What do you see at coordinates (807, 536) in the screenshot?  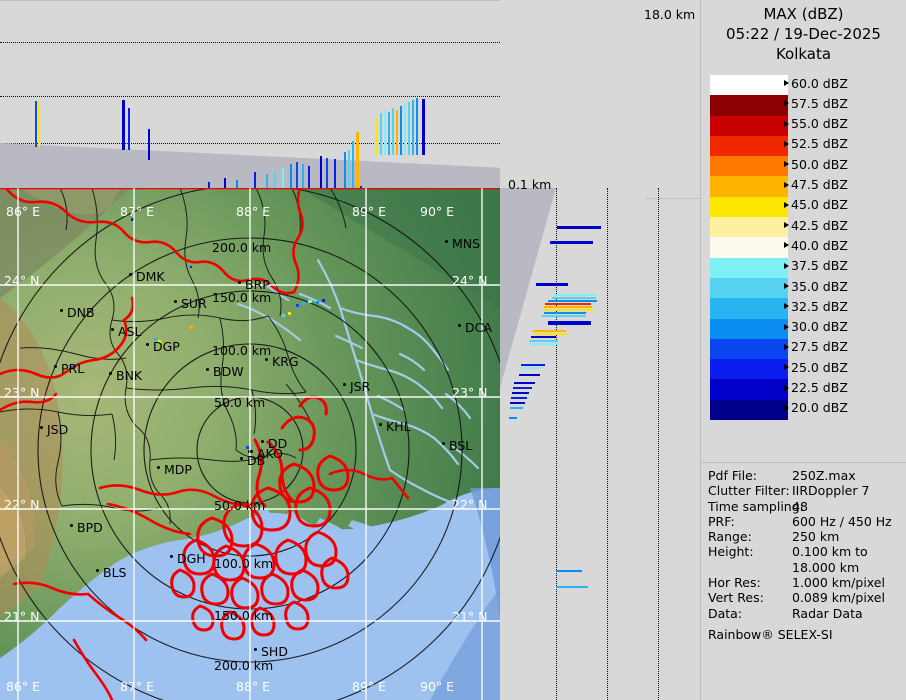 I see `metadata-row: Range: 250 km` at bounding box center [807, 536].